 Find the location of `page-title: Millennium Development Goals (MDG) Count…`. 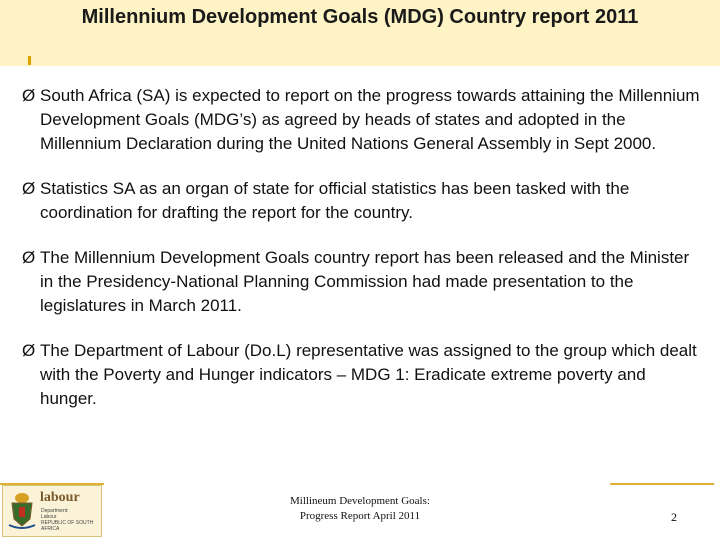

page-title: Millennium Development Goals (MDG) Count… is located at coordinates (360, 17).